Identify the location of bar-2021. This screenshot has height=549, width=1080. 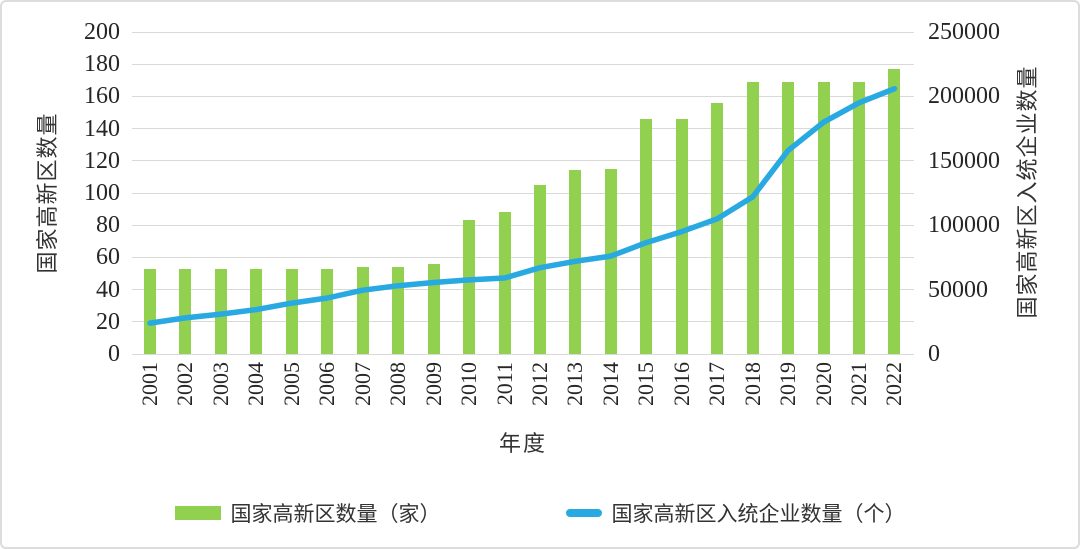
(859, 217).